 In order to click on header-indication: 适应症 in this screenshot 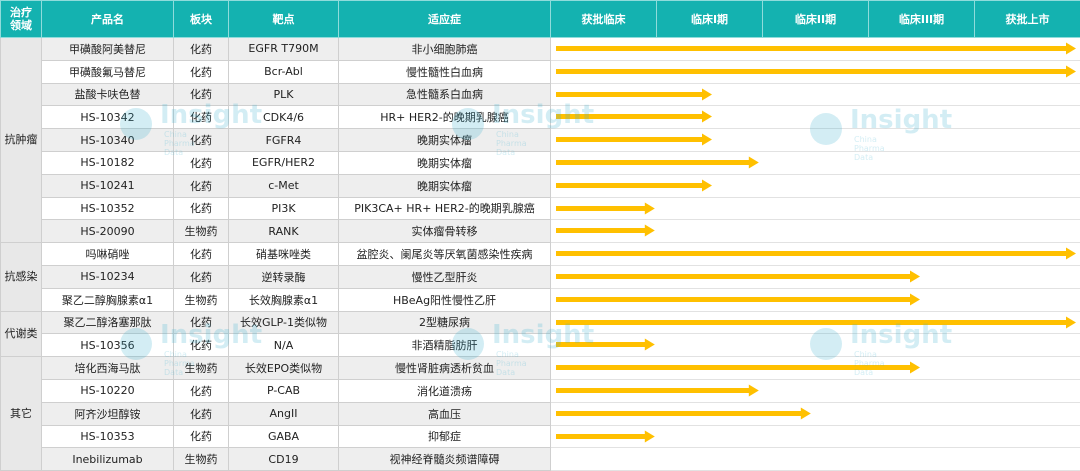, I will do `click(444, 19)`.